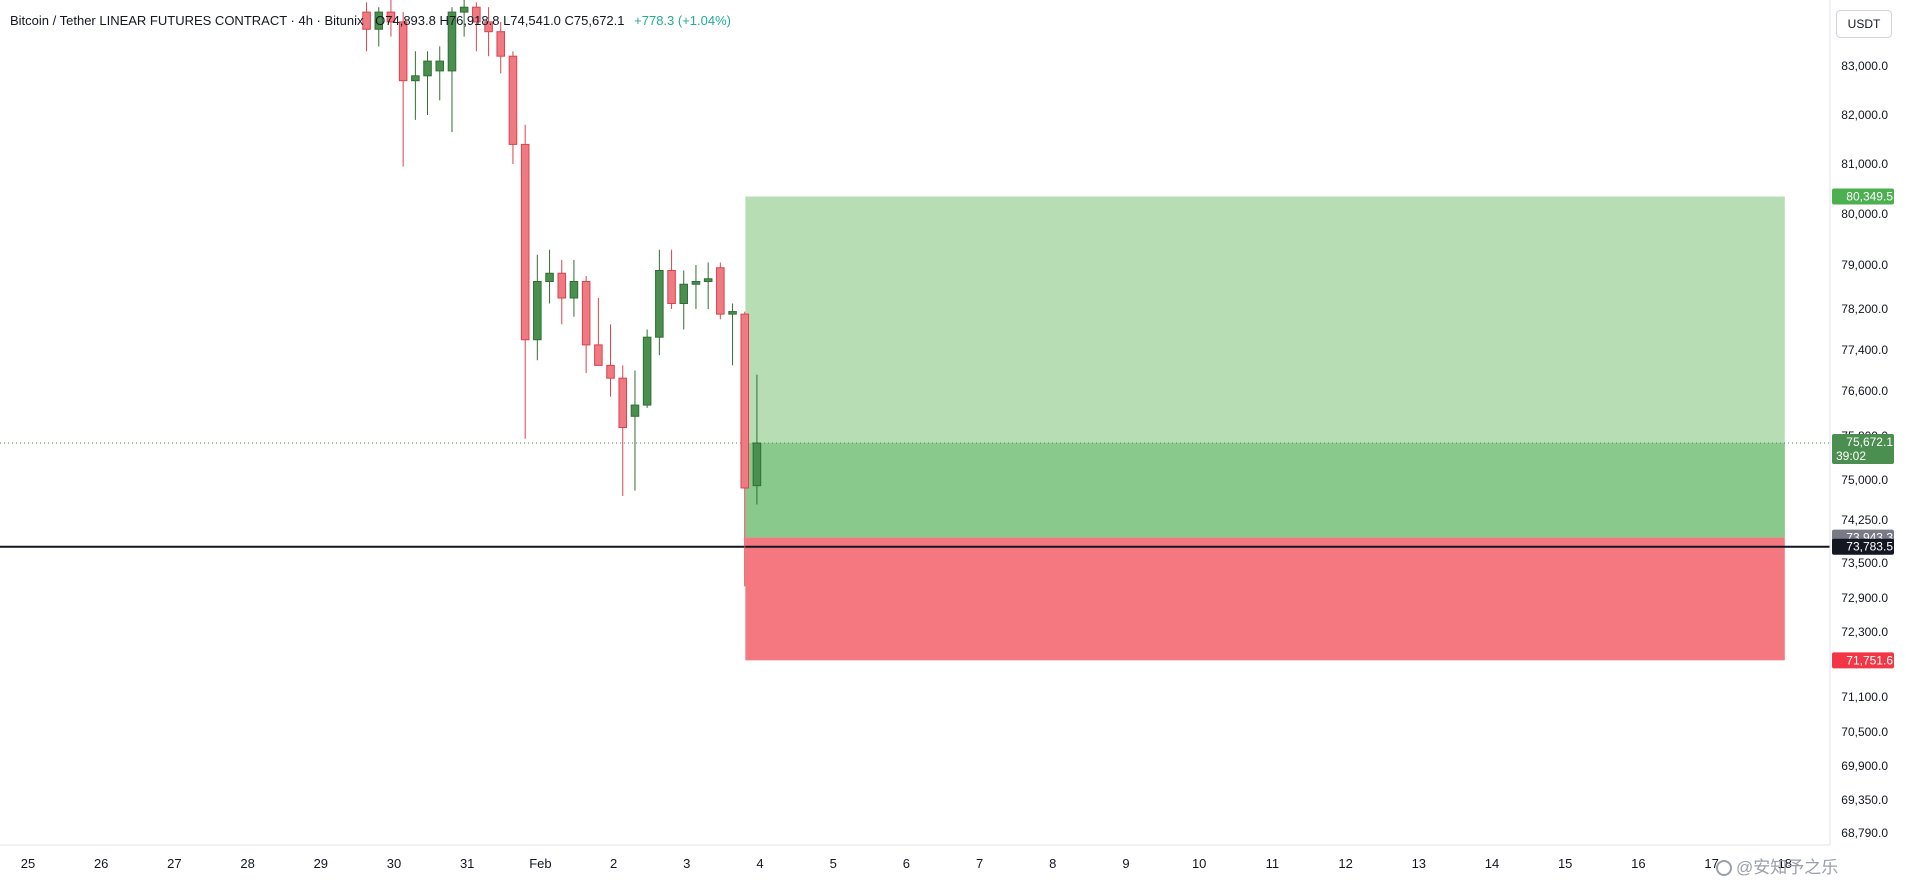 This screenshot has height=884, width=1906. What do you see at coordinates (1864, 391) in the screenshot?
I see `y-tick-label: 76,600.0` at bounding box center [1864, 391].